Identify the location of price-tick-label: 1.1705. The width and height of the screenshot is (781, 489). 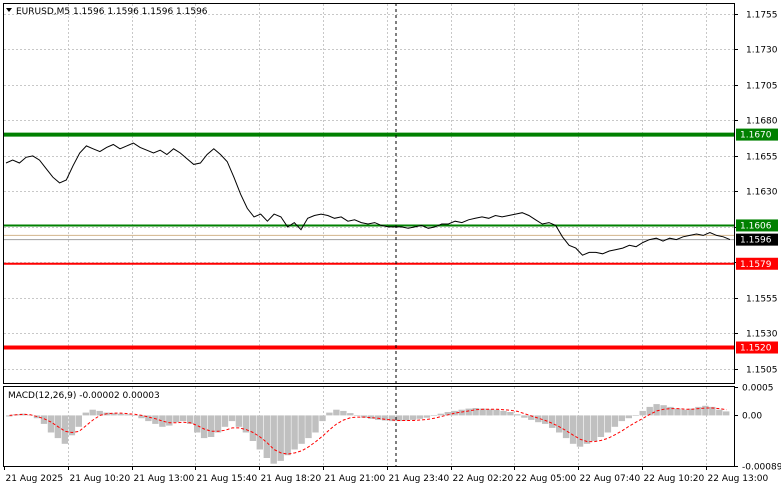
(762, 87).